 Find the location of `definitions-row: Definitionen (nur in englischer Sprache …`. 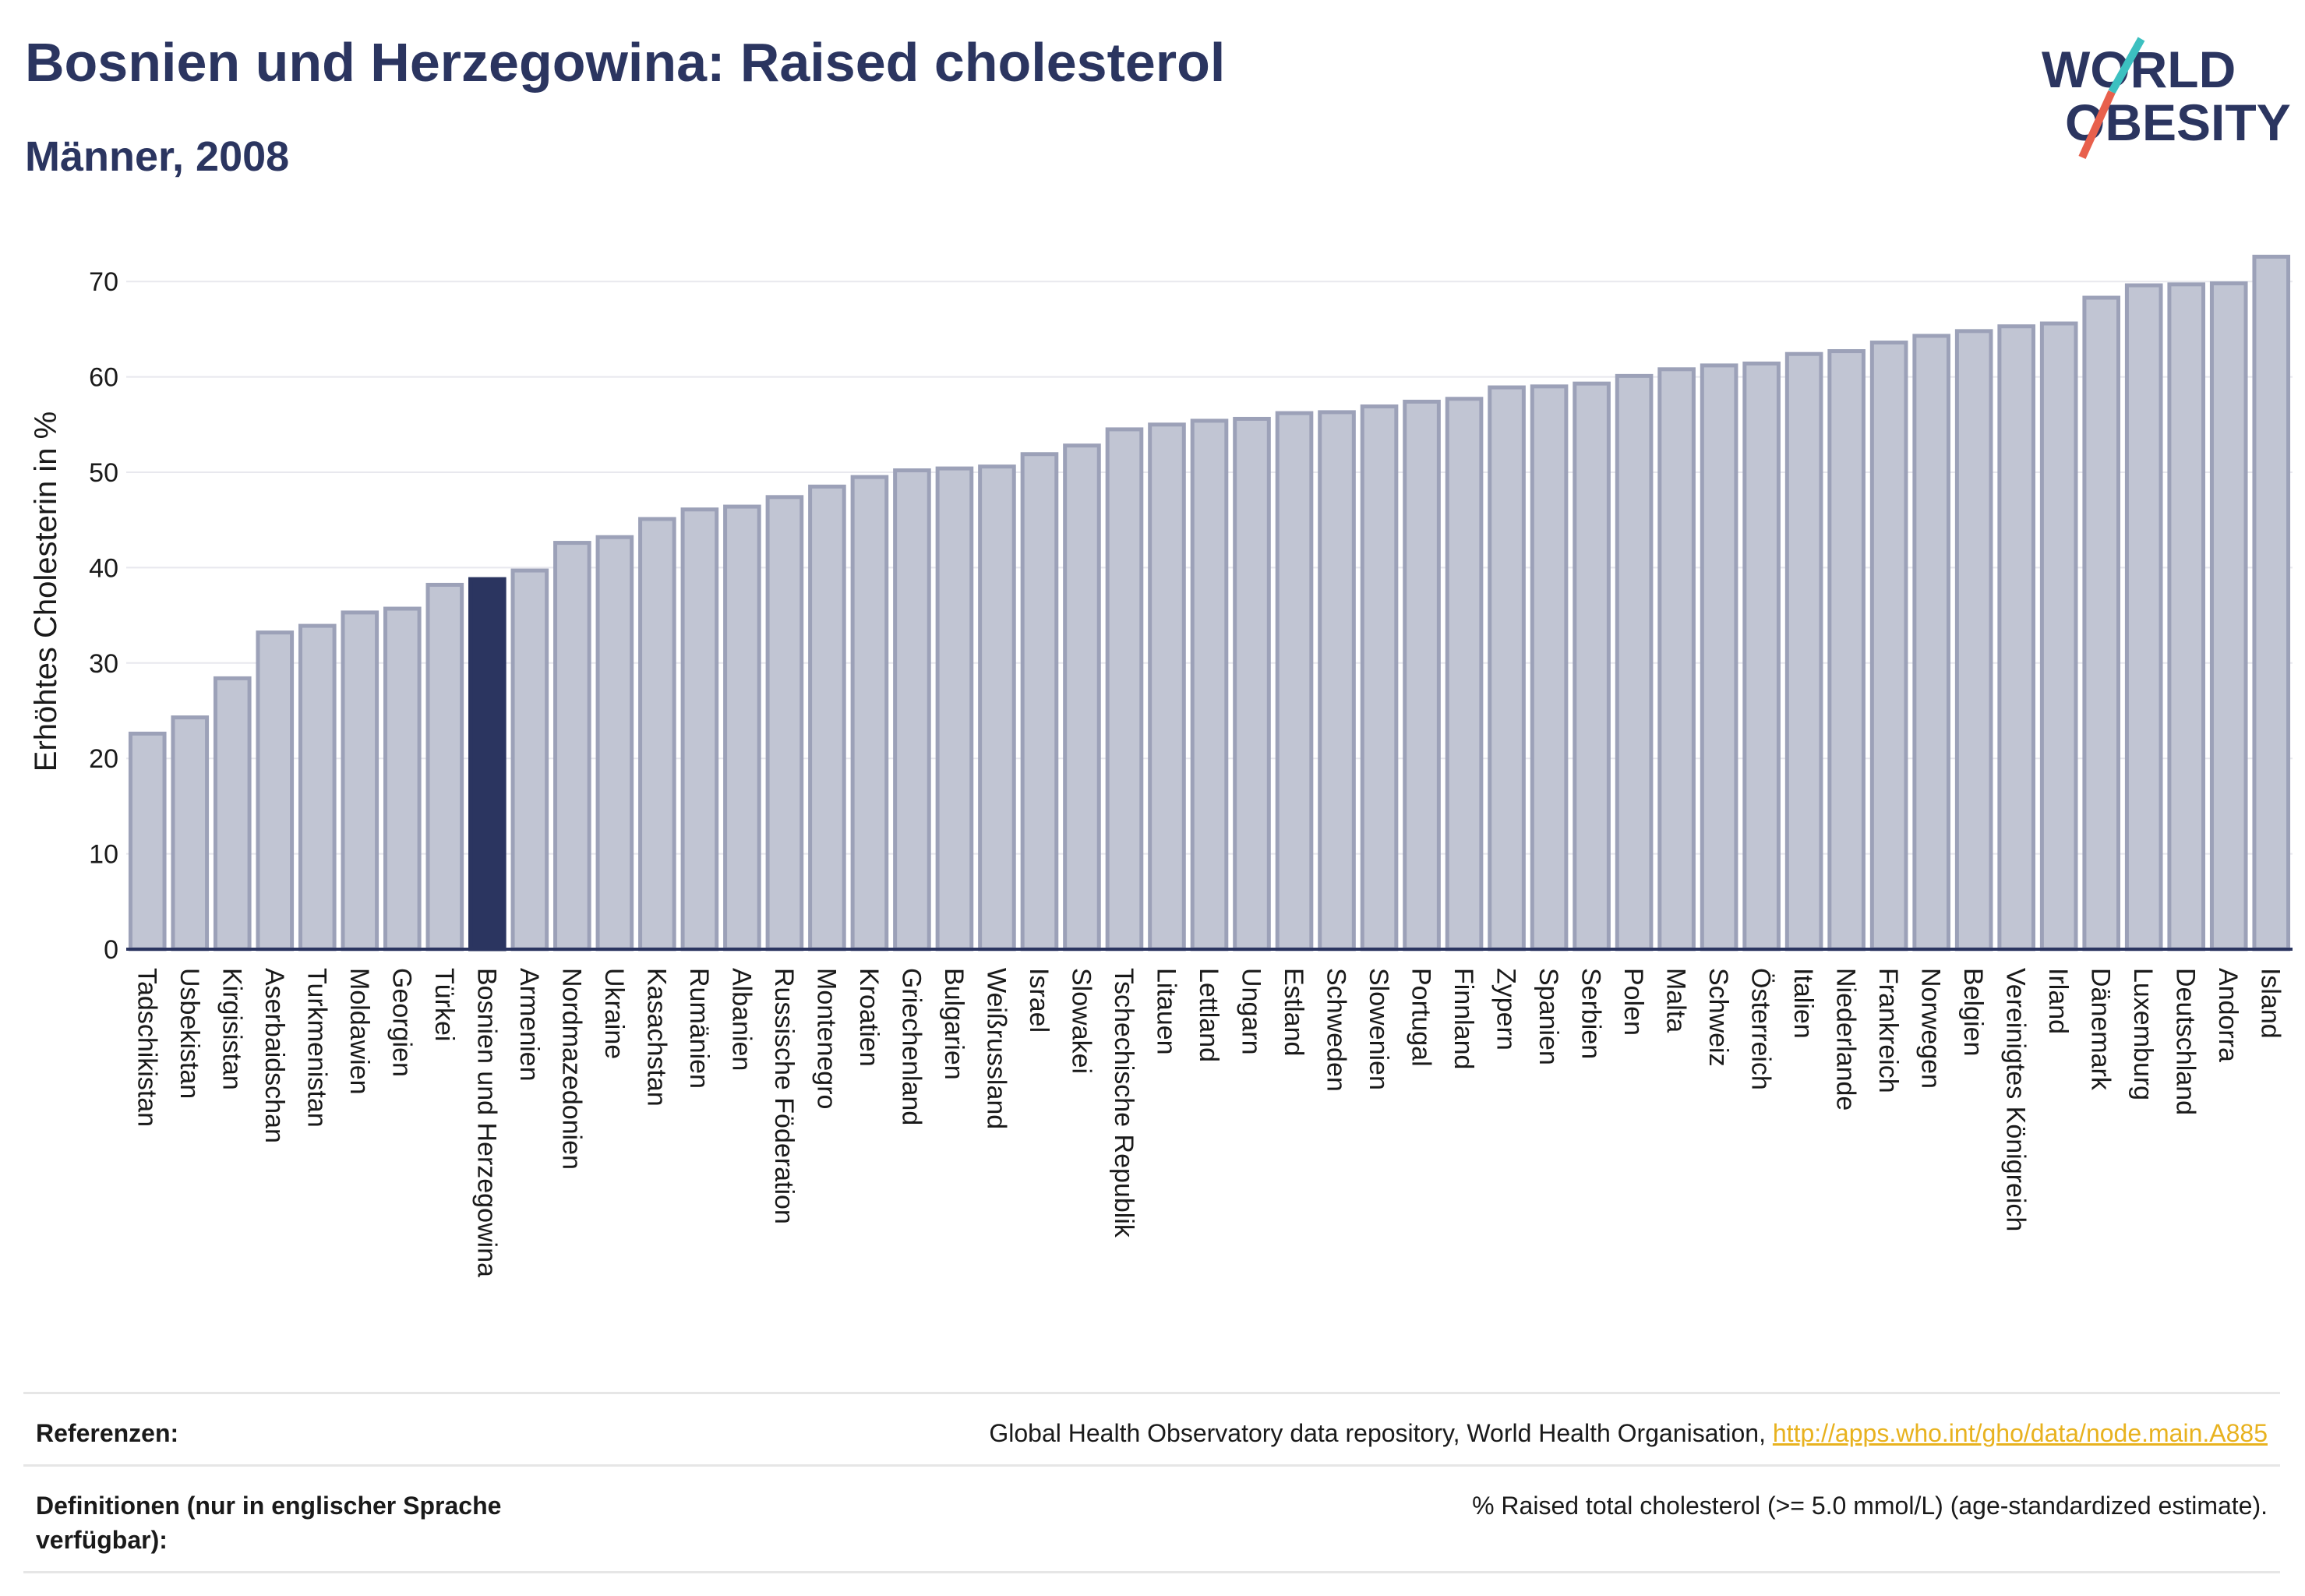

definitions-row: Definitionen (nur in englischer Sprache … is located at coordinates (1151, 1518).